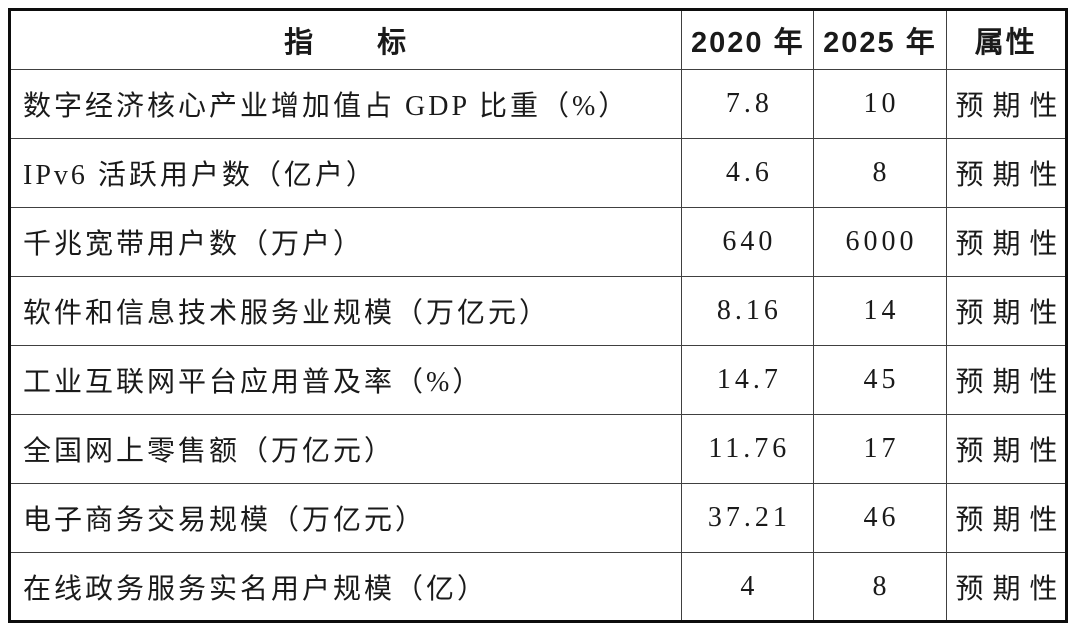 Image resolution: width=1080 pixels, height=637 pixels. Describe the element at coordinates (345, 311) in the screenshot. I see `cell-indicator: 软件和信息技术服务业规模（万亿元）` at that location.